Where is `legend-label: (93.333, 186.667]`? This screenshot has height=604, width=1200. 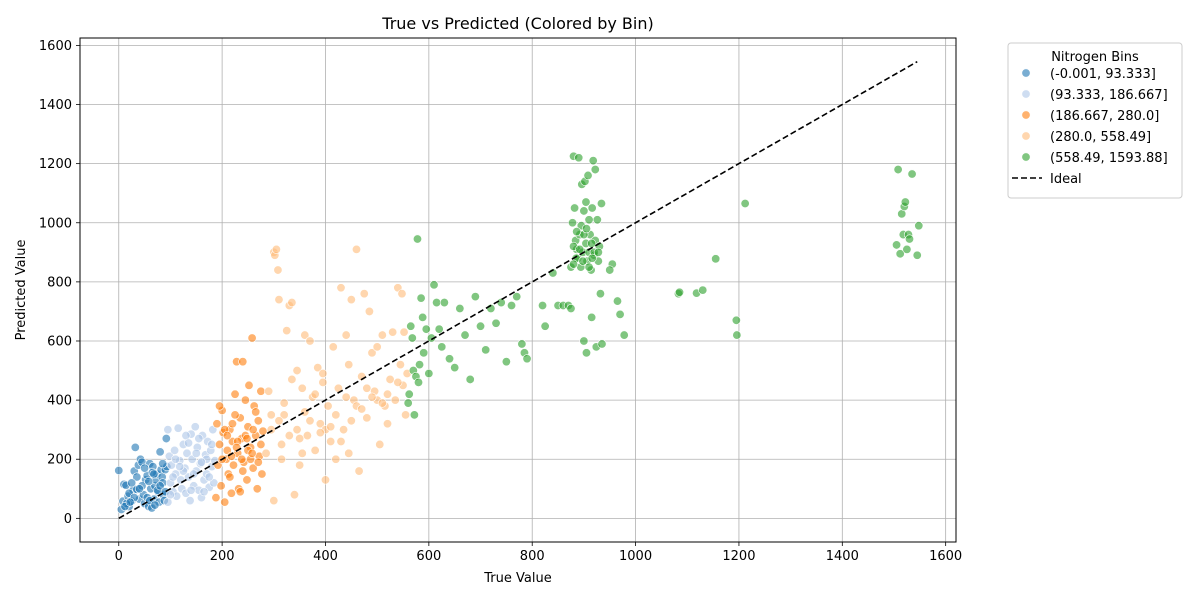
legend-label: (93.333, 186.667] is located at coordinates (1109, 95).